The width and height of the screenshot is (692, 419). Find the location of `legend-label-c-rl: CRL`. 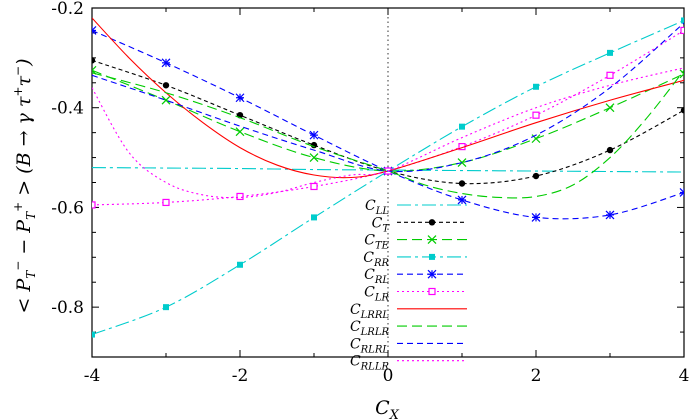

legend-label-c-rl: CRL is located at coordinates (376, 276).